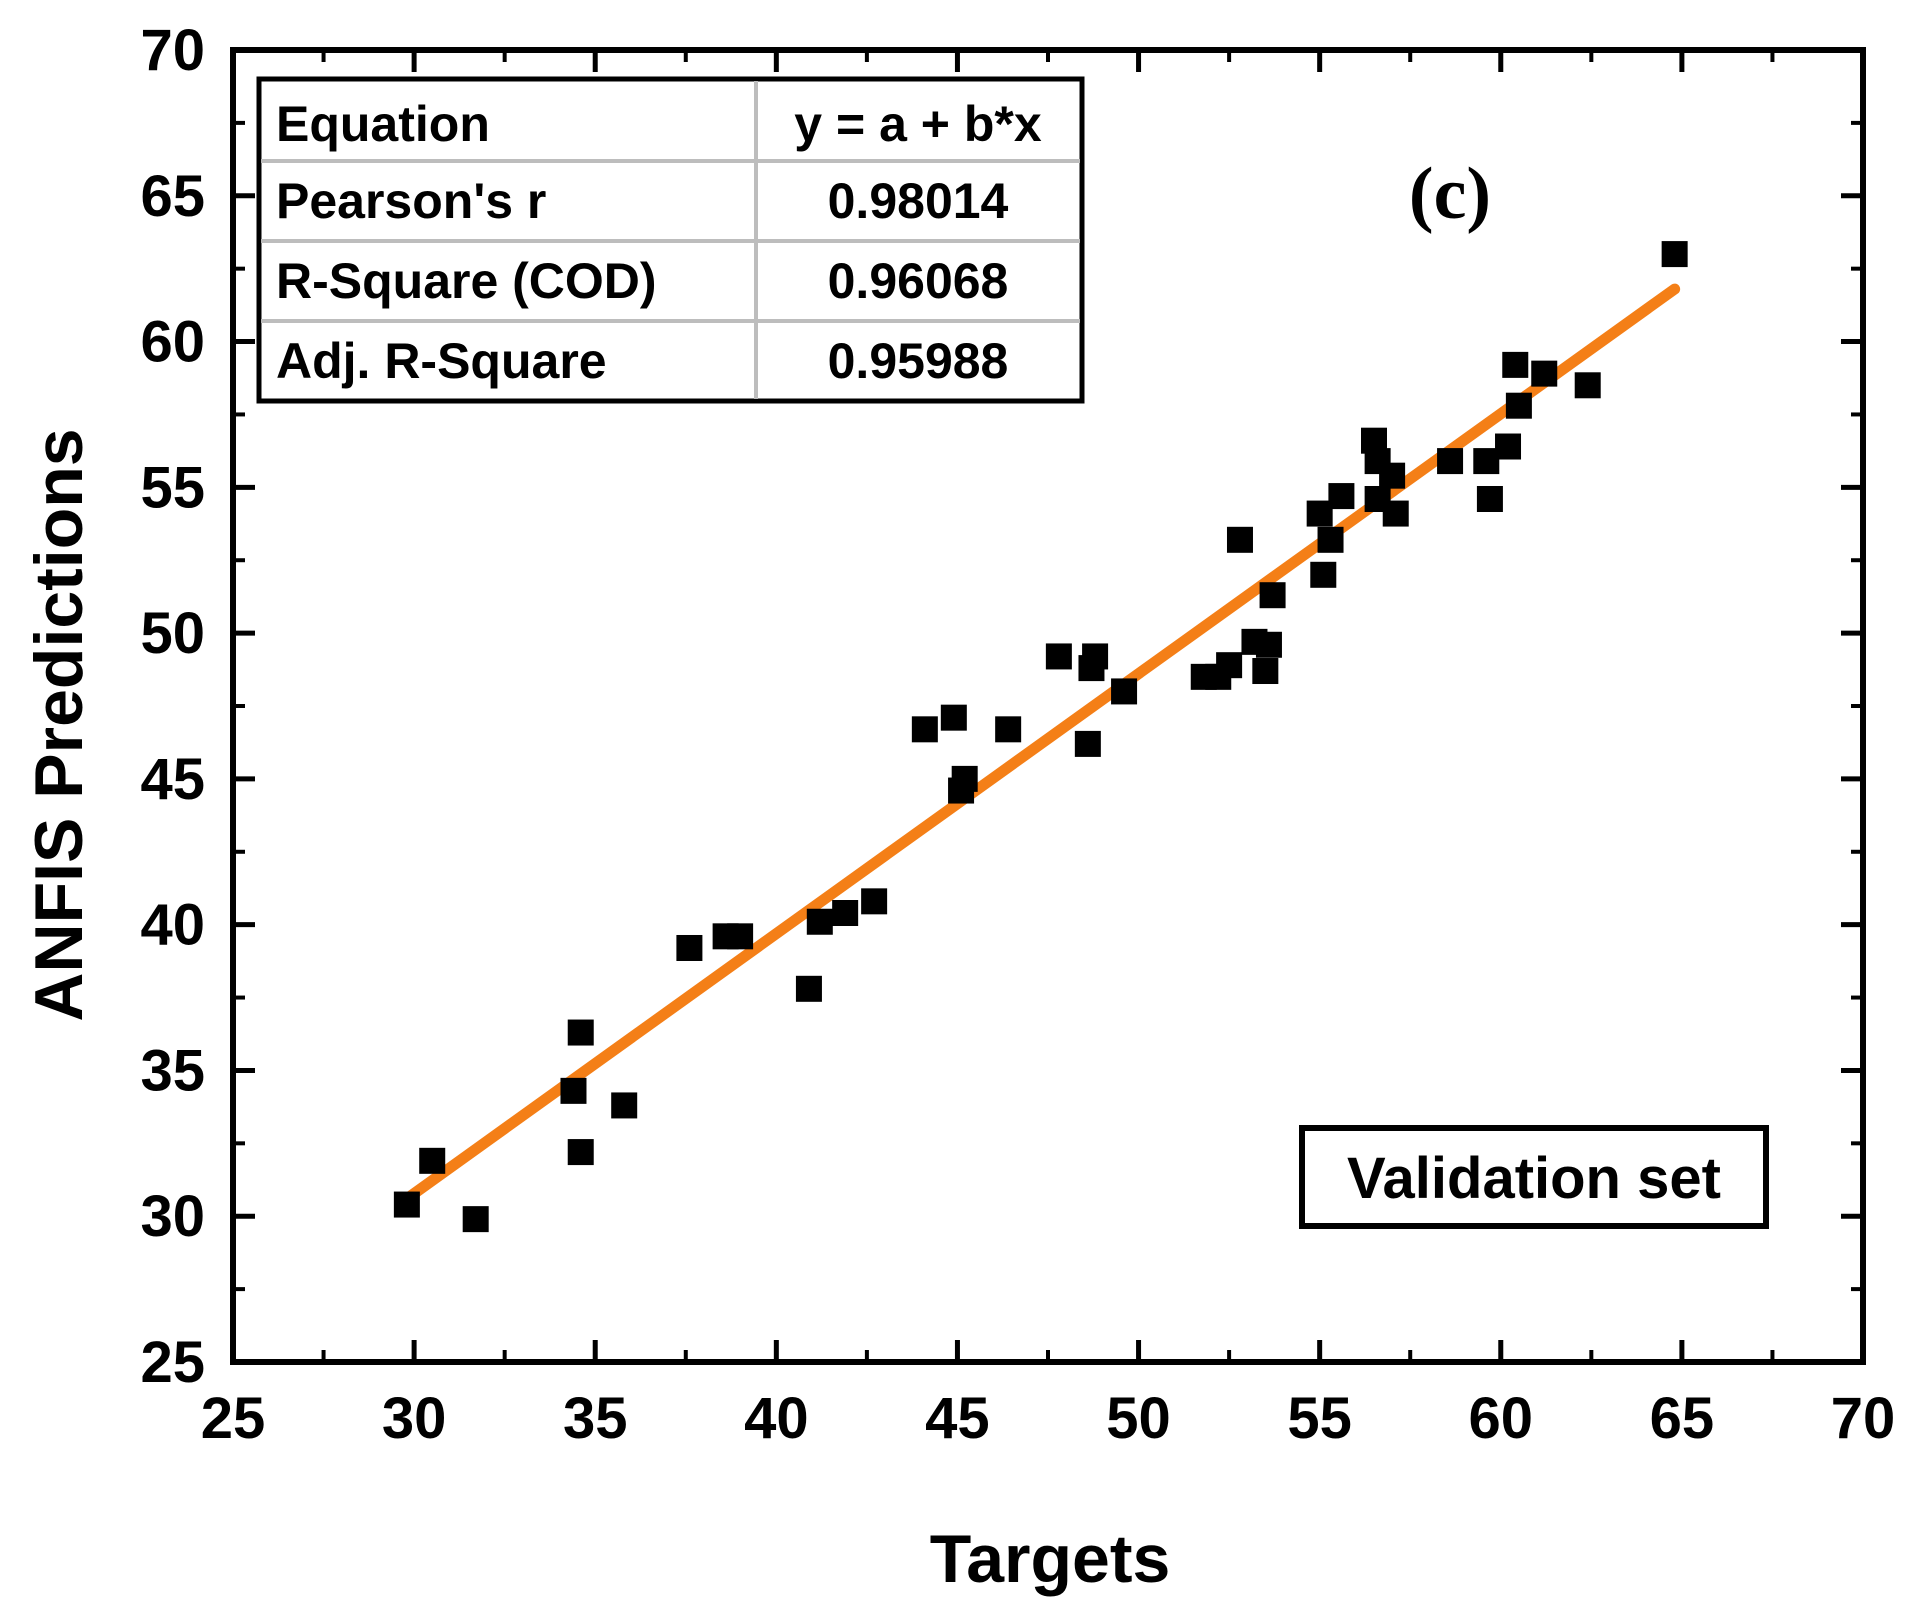 This screenshot has height=1612, width=1913. Describe the element at coordinates (776, 1418) in the screenshot. I see `x-tick-label: 40` at that location.